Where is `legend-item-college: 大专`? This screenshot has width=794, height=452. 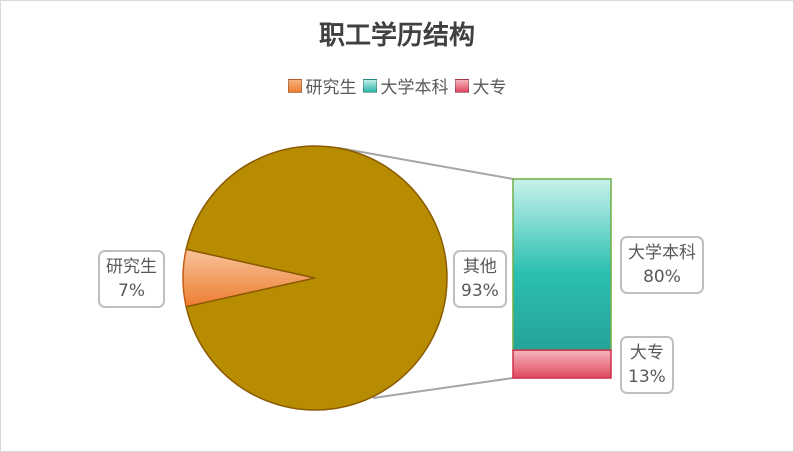
legend-item-college: 大专 is located at coordinates (480, 85).